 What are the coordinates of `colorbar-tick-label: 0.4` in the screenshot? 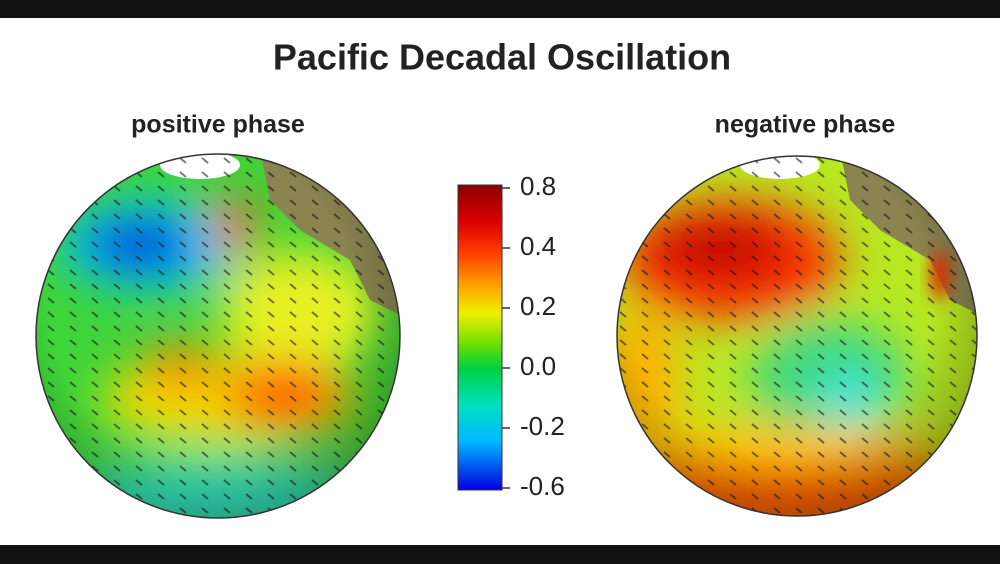 It's located at (538, 246).